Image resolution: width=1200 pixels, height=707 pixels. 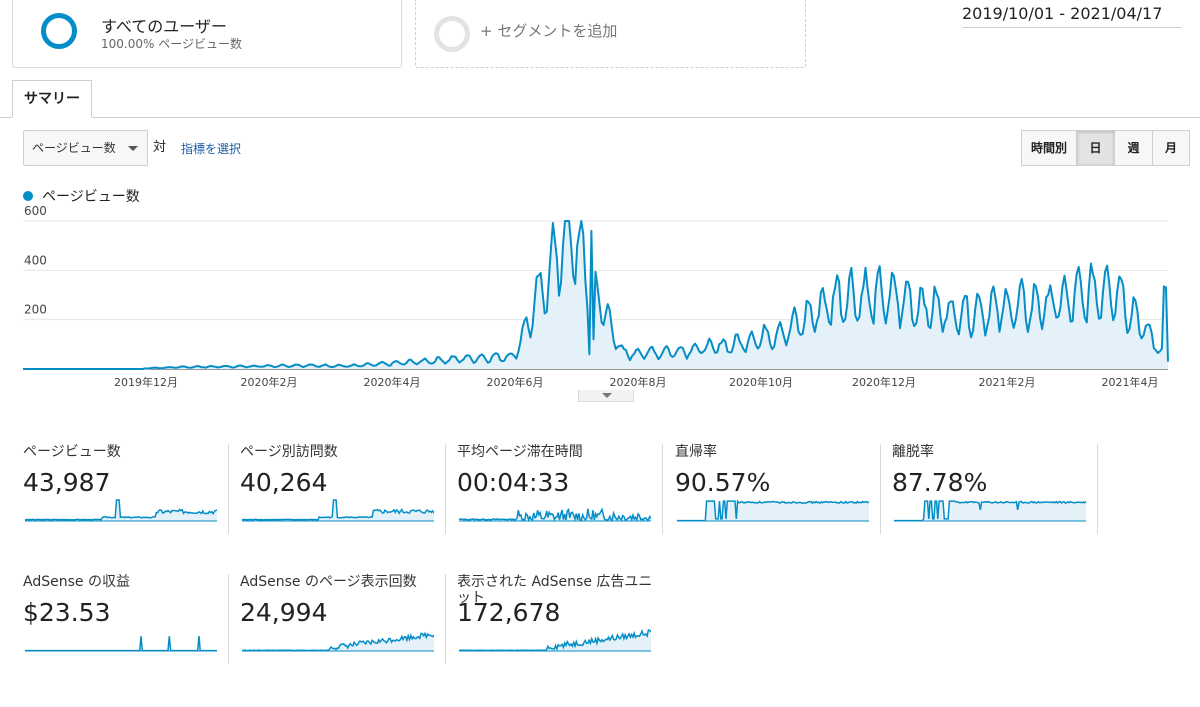 What do you see at coordinates (28, 196) in the screenshot?
I see `legend-color-dot` at bounding box center [28, 196].